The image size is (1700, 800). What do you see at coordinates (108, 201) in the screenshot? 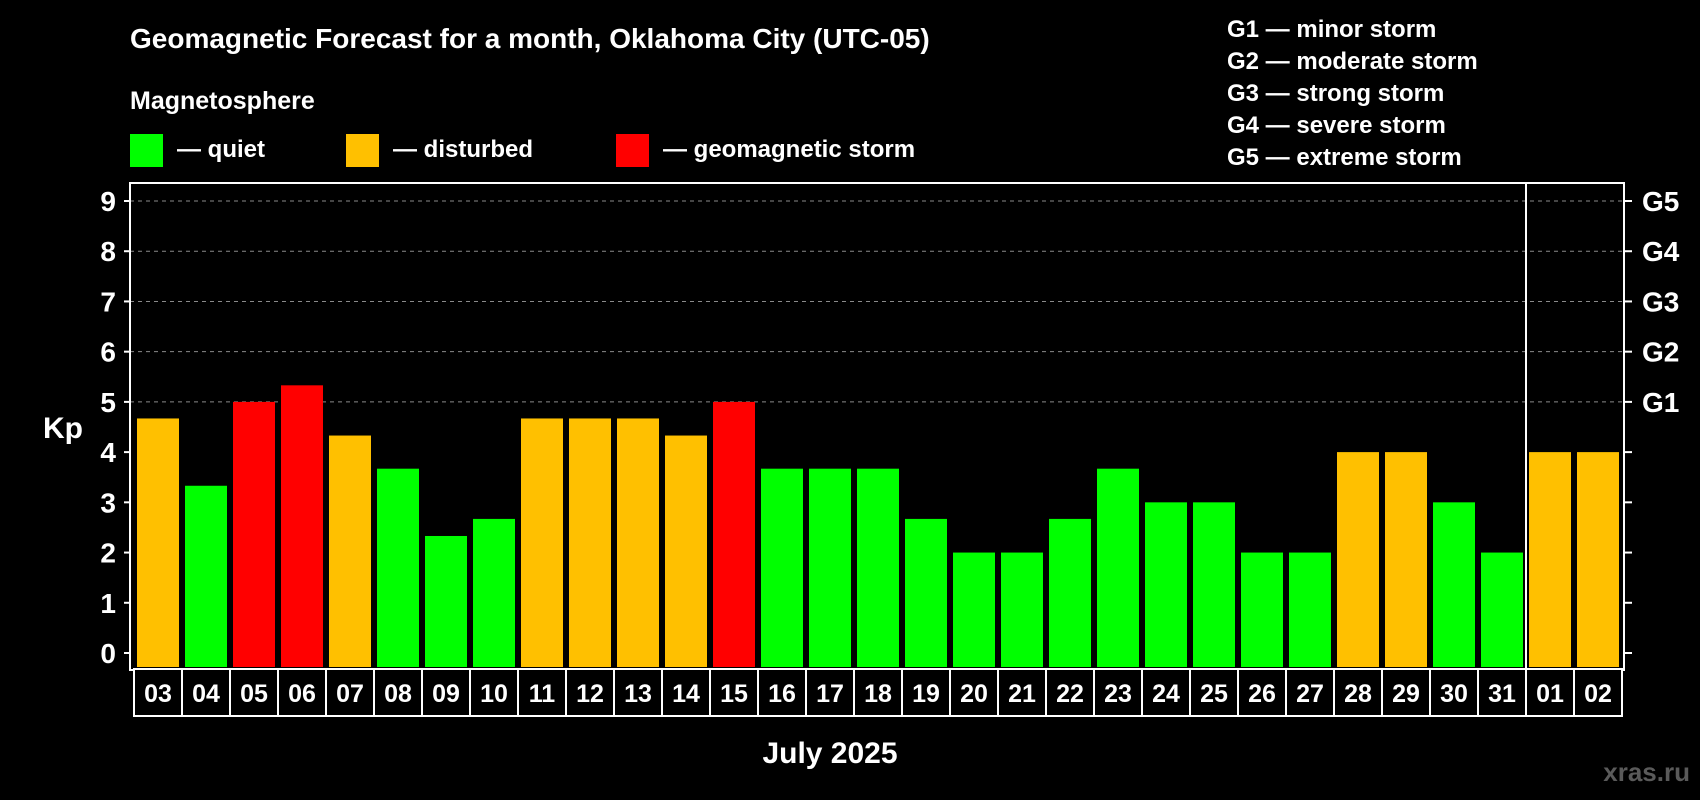
I see `y-tick-label: 9` at bounding box center [108, 201].